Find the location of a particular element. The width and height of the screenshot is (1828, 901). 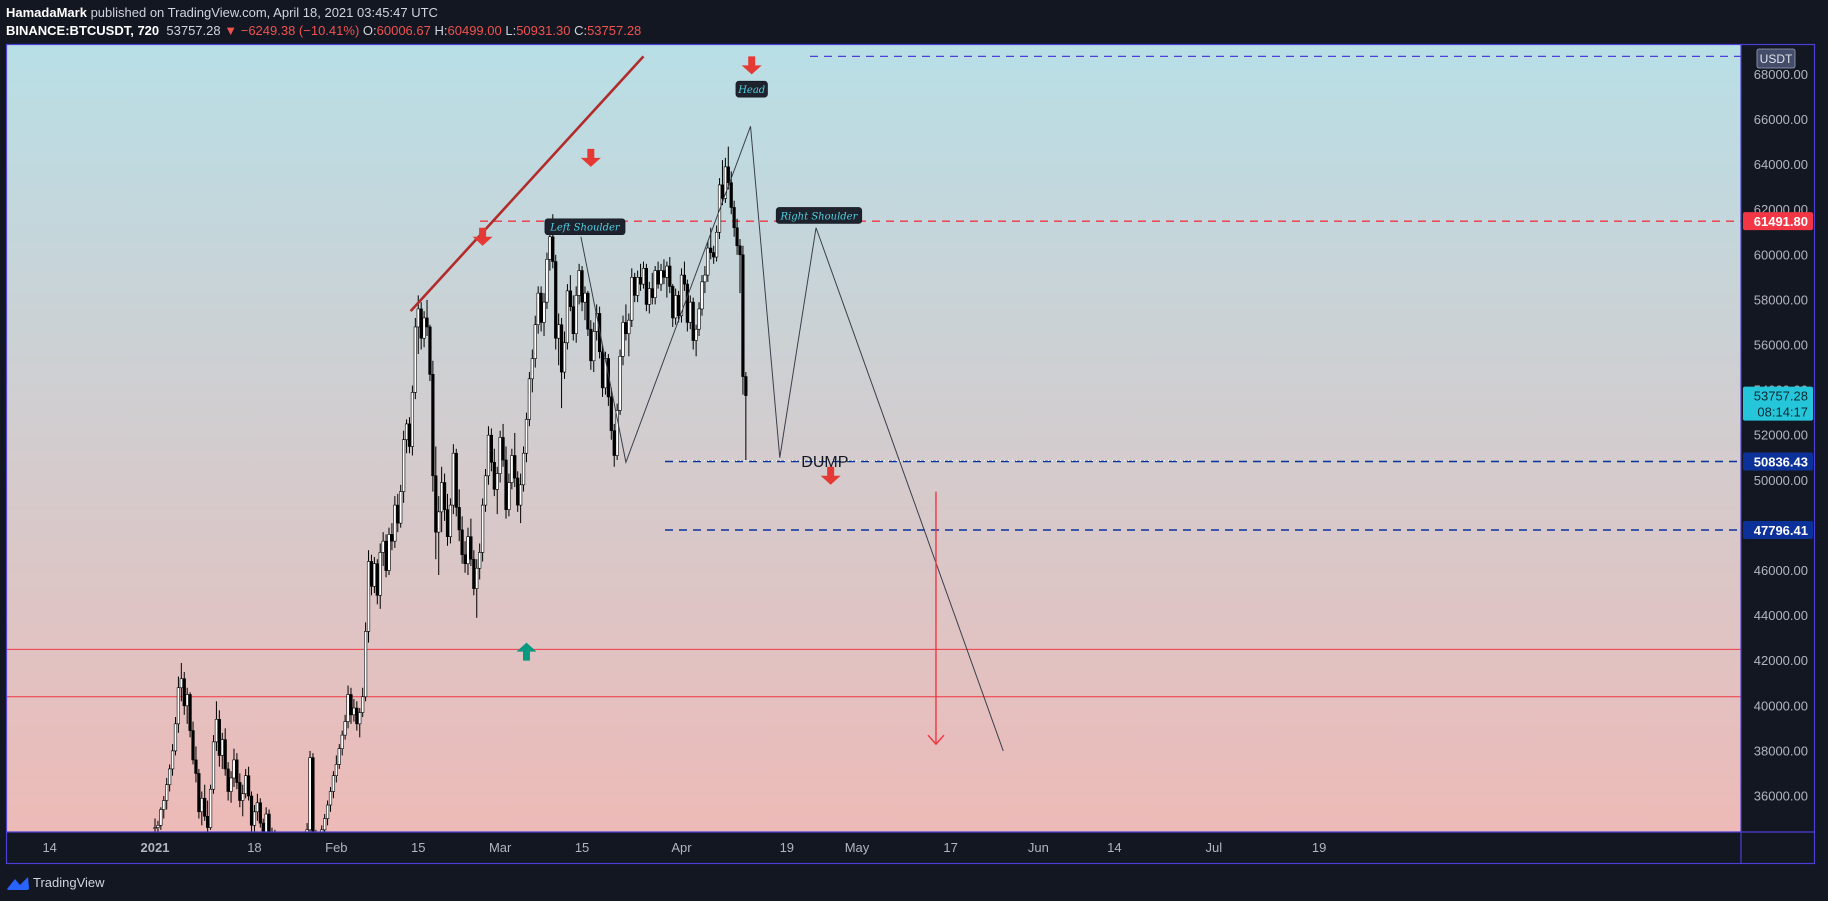

price-label-text: 47796.41 is located at coordinates (1781, 530).